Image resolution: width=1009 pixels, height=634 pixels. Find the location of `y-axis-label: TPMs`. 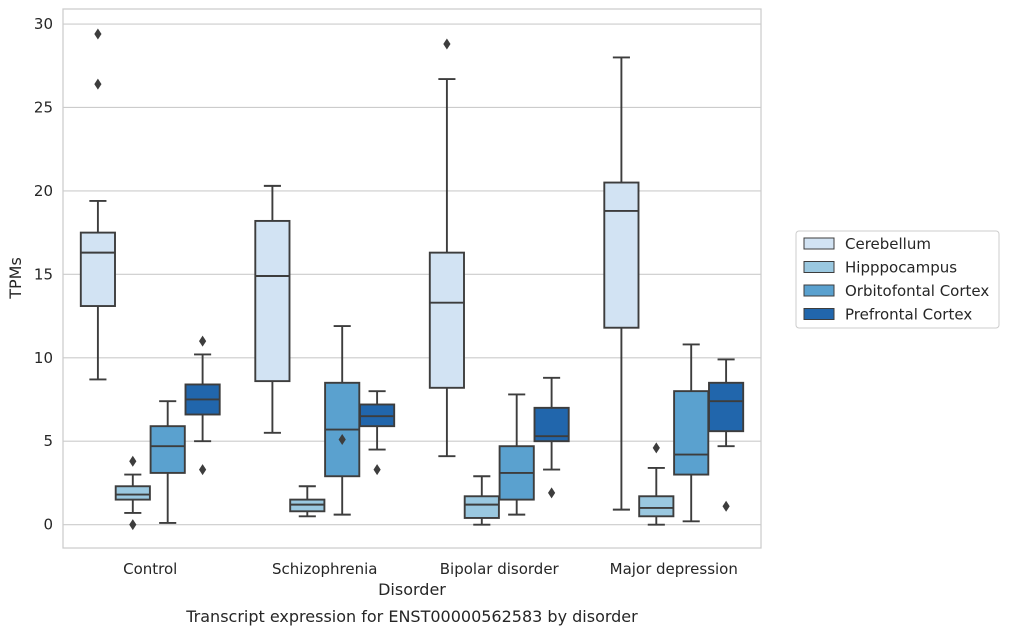

y-axis-label: TPMs is located at coordinates (15, 278).